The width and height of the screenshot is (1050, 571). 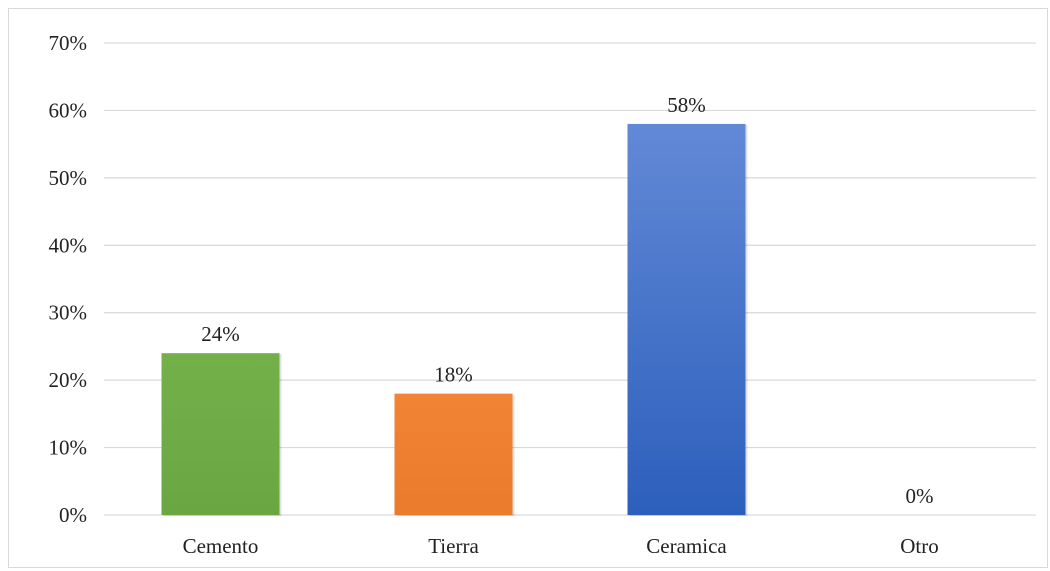 What do you see at coordinates (68, 245) in the screenshot?
I see `y-tick-label: 40%` at bounding box center [68, 245].